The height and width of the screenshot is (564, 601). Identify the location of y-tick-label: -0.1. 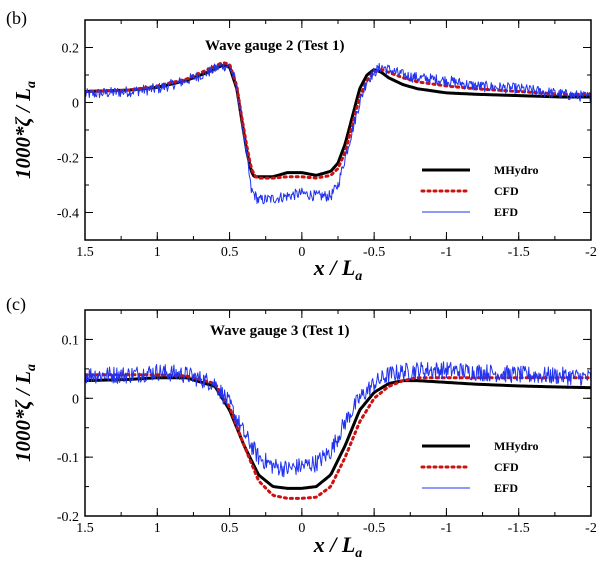
(68, 458).